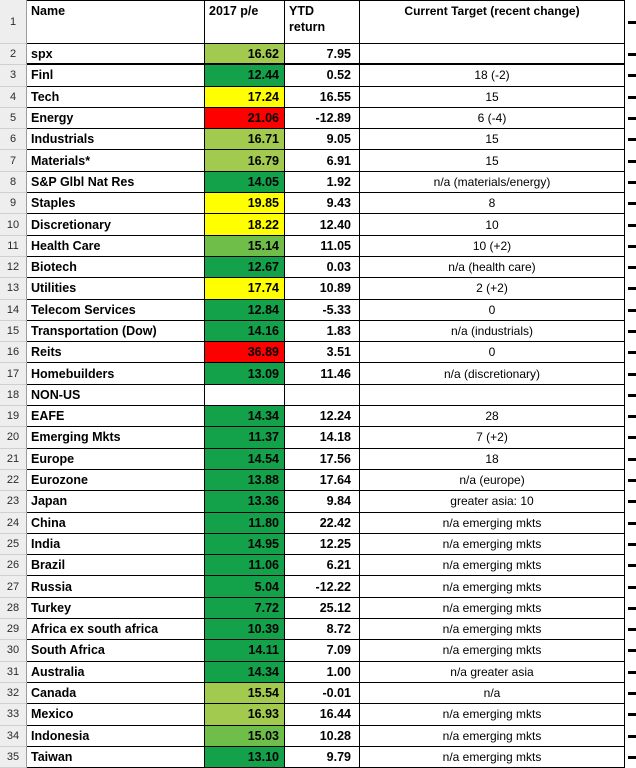  Describe the element at coordinates (13, 55) in the screenshot. I see `row-number: 2` at that location.